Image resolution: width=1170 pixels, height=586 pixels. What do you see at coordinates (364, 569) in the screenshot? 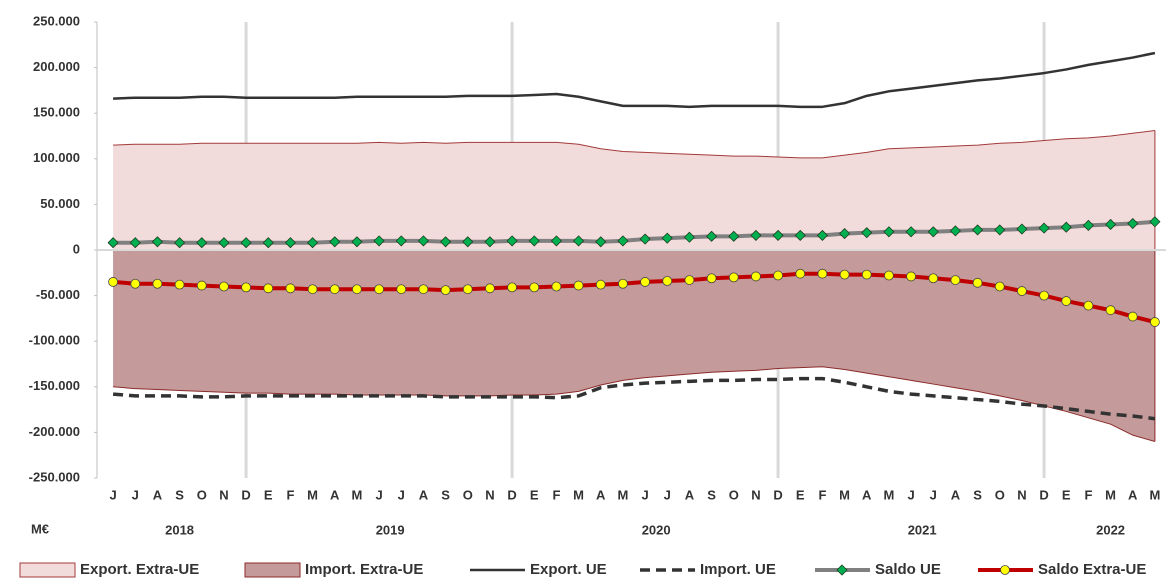
I see `legend-label: Import. Extra-UE` at bounding box center [364, 569].